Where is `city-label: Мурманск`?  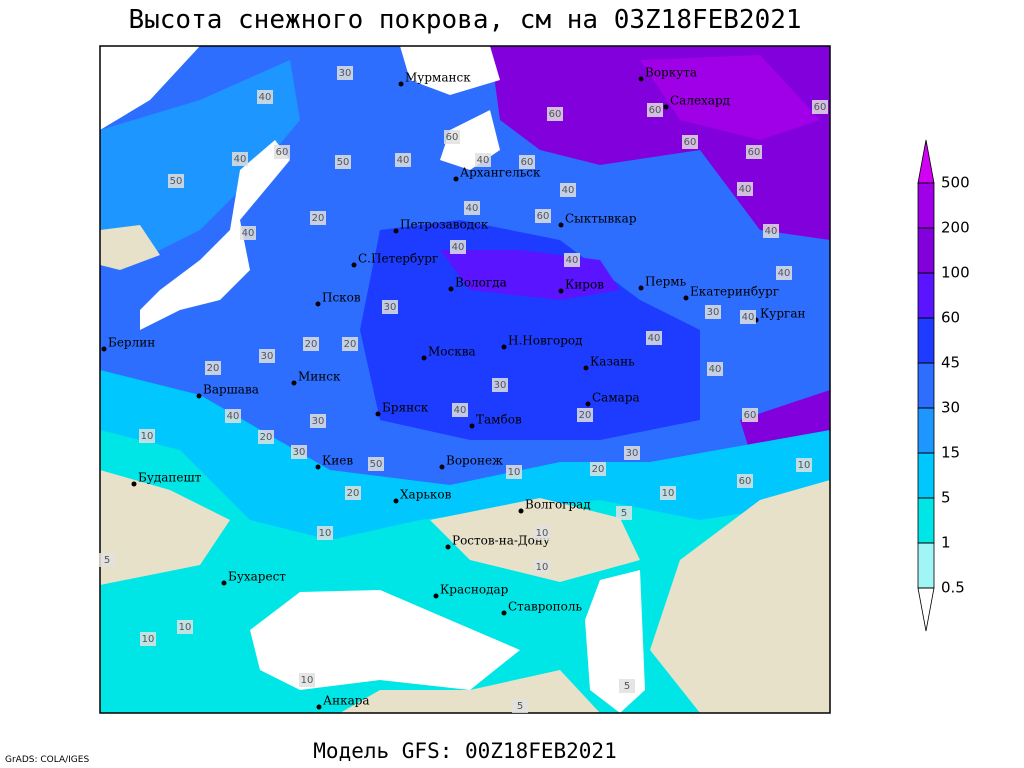
city-label: Мурманск is located at coordinates (438, 78).